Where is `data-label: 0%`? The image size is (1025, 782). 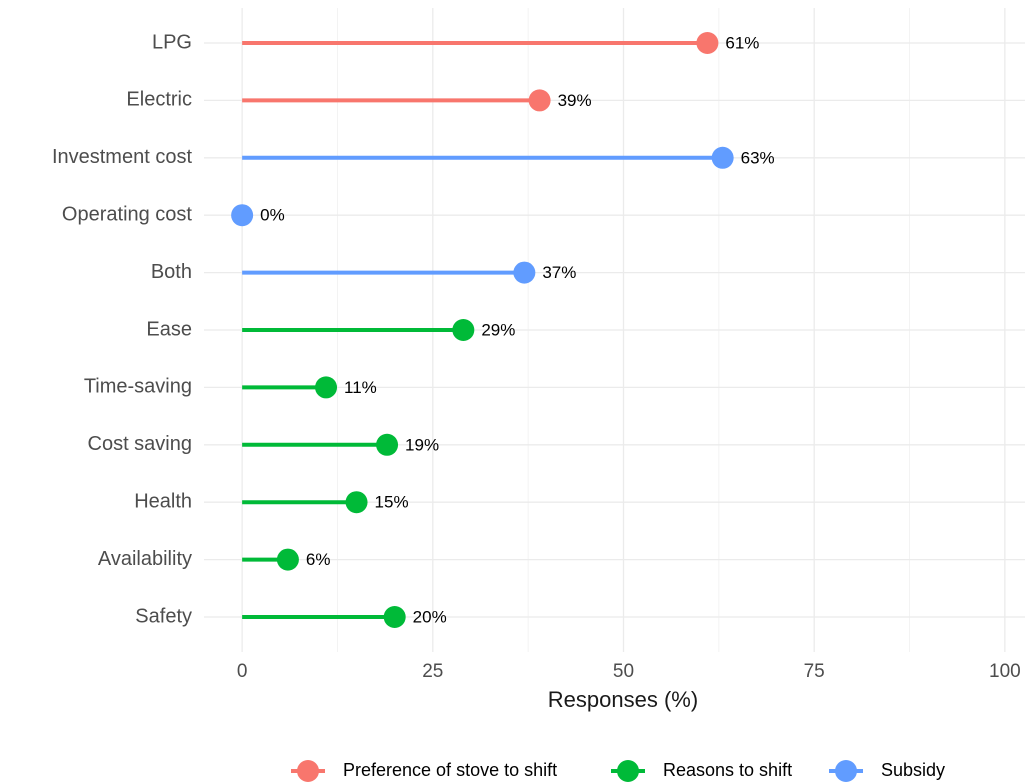 data-label: 0% is located at coordinates (272, 215).